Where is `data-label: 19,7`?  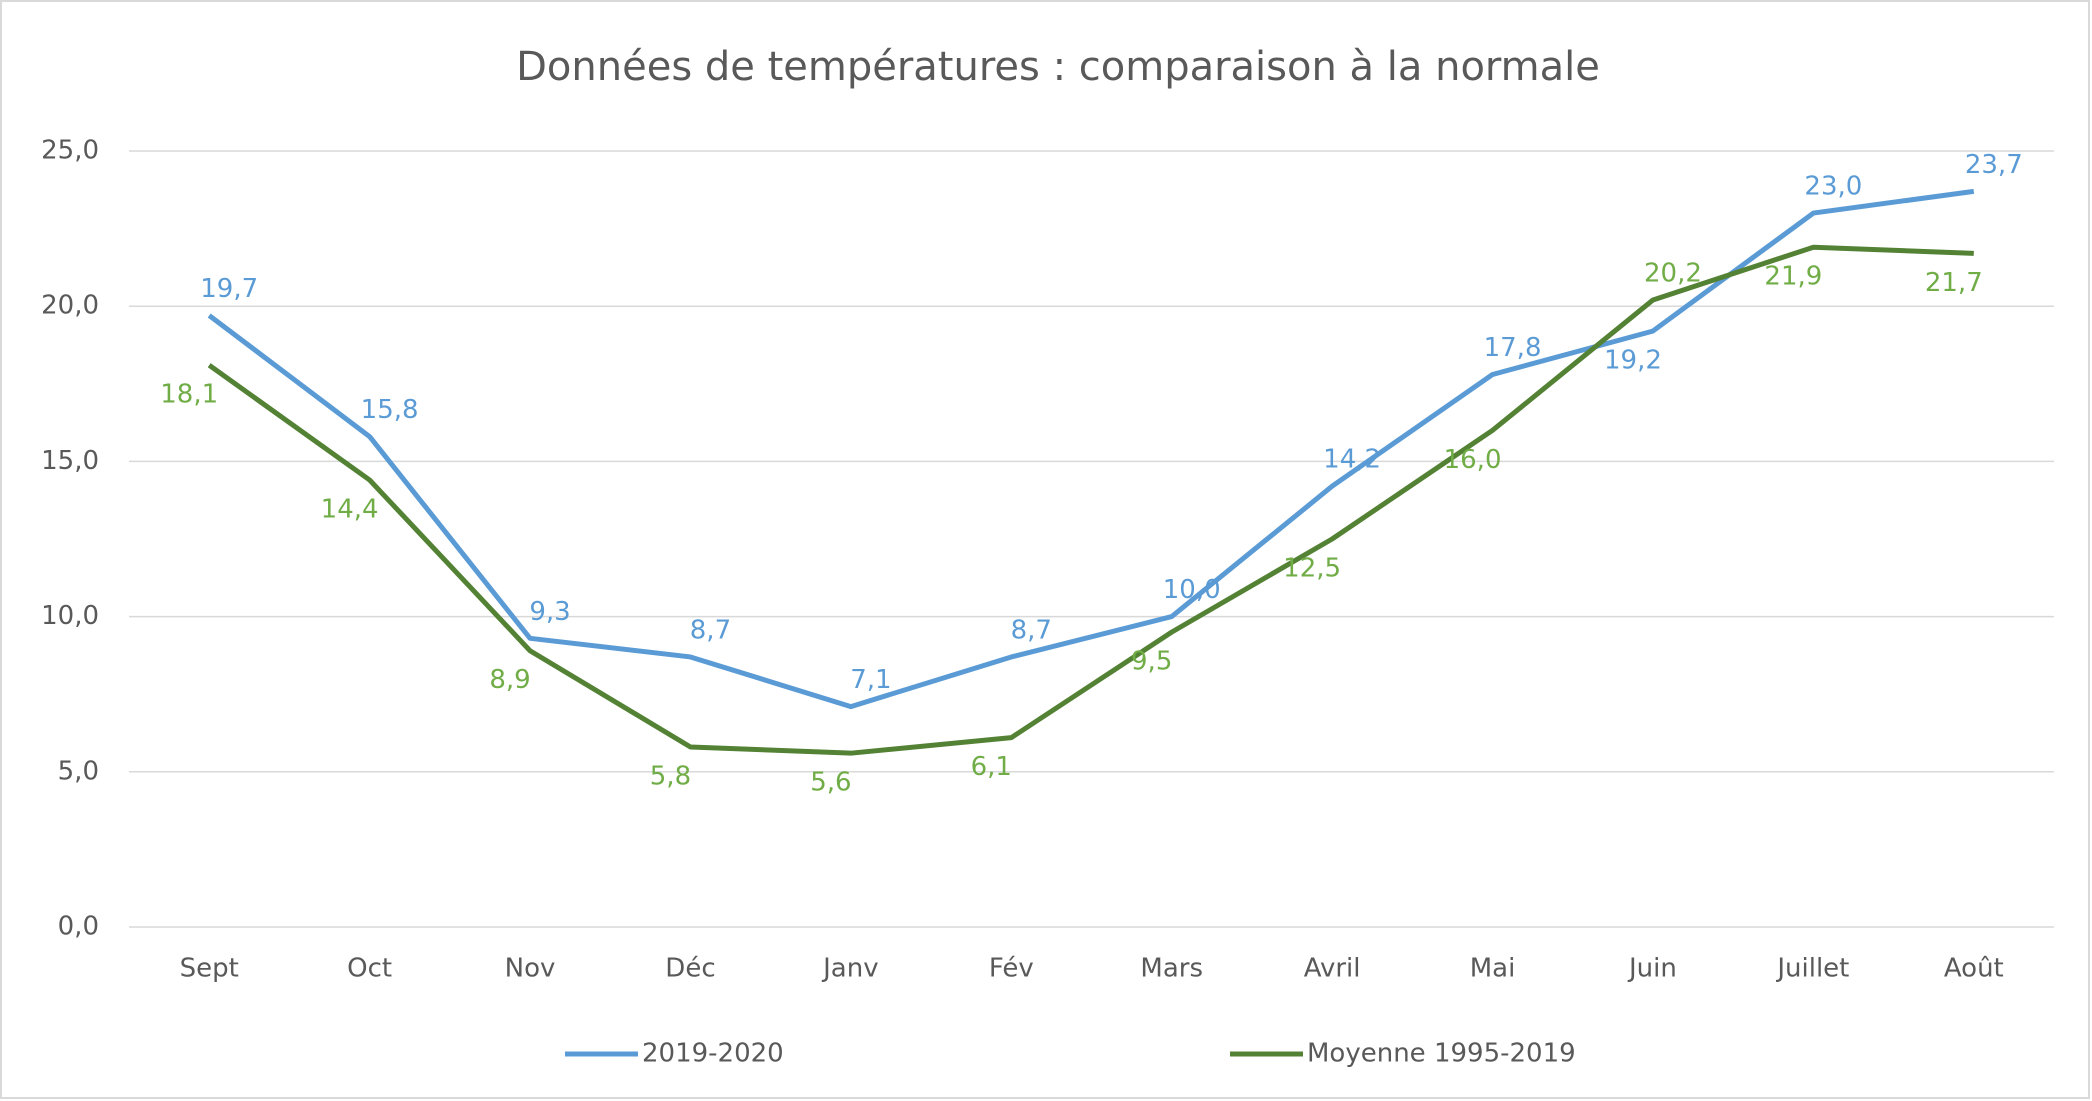 data-label: 19,7 is located at coordinates (229, 289).